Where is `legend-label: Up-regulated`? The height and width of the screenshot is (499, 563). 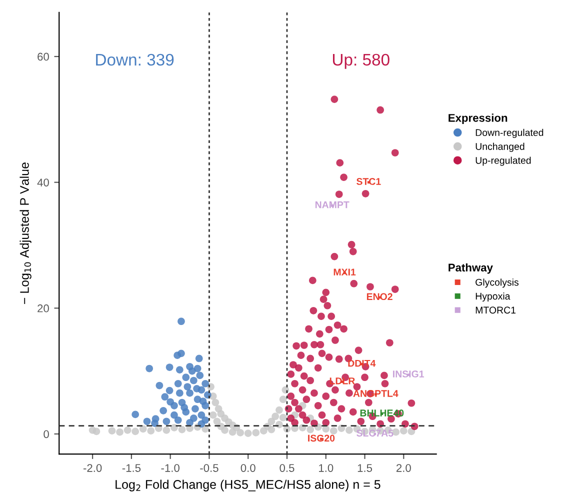
legend-label: Up-regulated is located at coordinates (503, 161).